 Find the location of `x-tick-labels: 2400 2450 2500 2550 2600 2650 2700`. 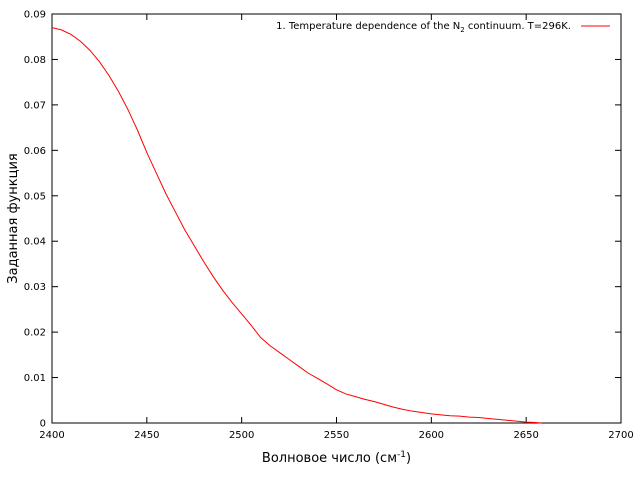

x-tick-labels: 2400 2450 2500 2550 2600 2650 2700 is located at coordinates (336, 435).